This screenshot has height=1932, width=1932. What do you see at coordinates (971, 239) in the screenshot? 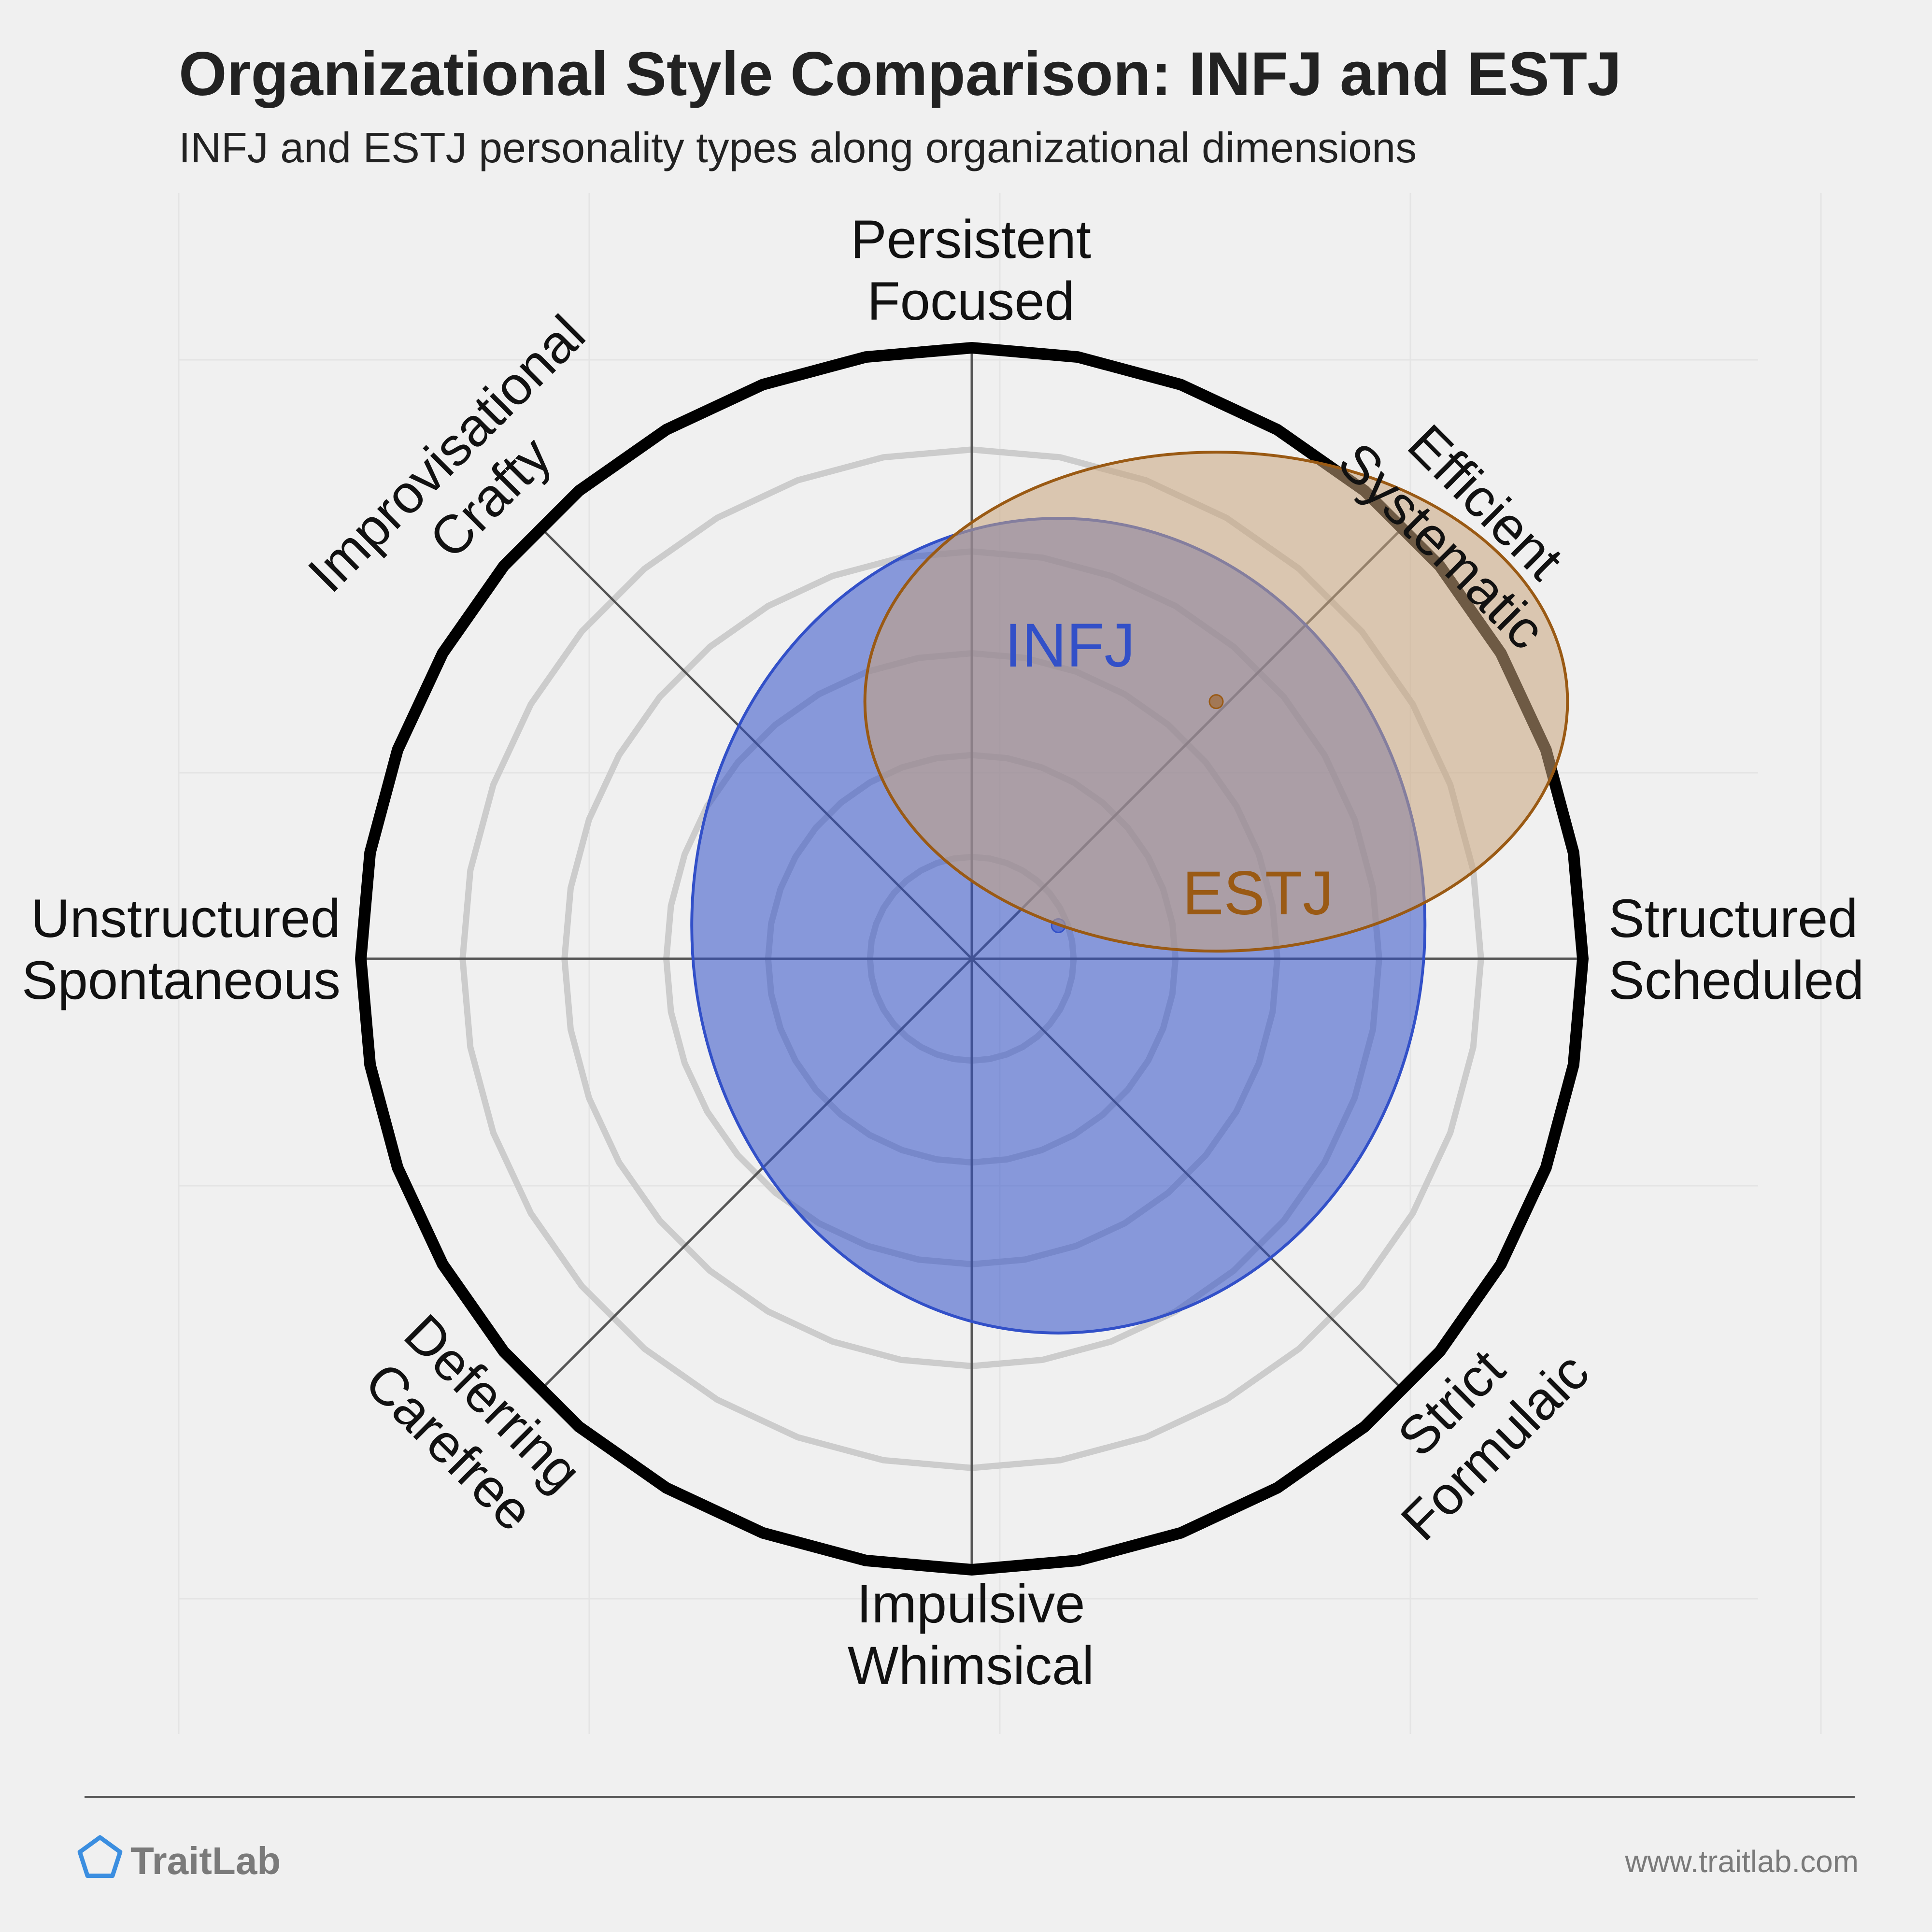
I see `axis-label-line: Persistent` at bounding box center [971, 239].